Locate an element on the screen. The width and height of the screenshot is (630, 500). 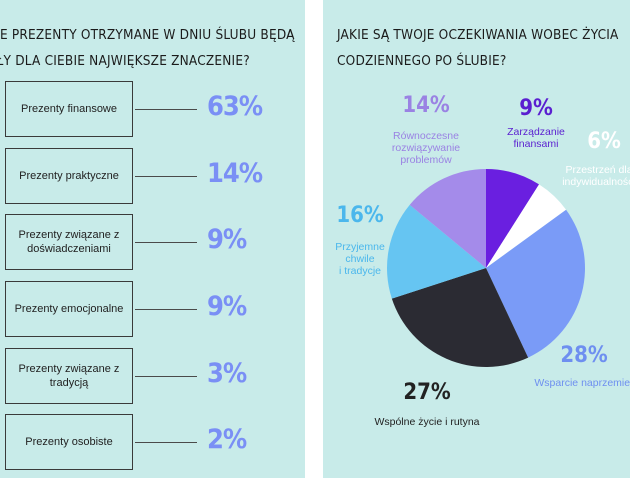
slice-label: Równoczesne is located at coordinates (426, 136).